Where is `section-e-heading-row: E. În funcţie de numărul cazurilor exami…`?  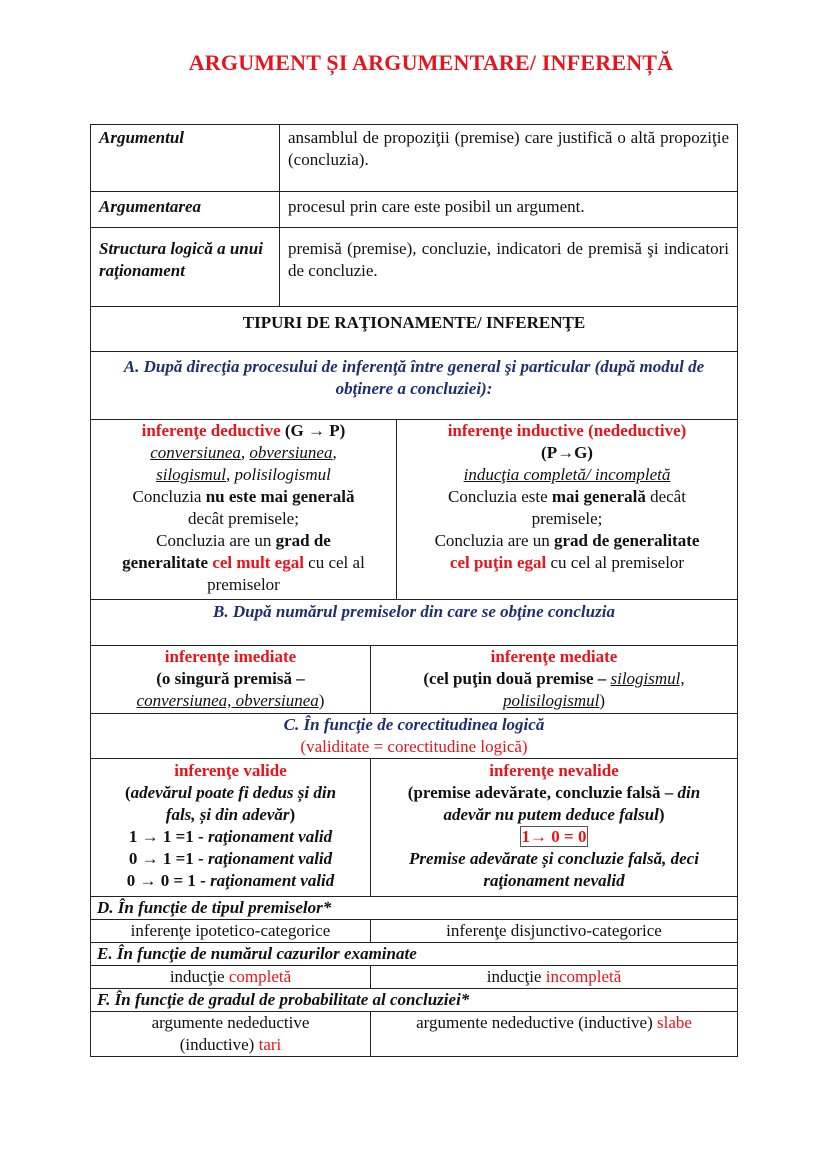 section-e-heading-row: E. În funcţie de numărul cazurilor exami… is located at coordinates (414, 953).